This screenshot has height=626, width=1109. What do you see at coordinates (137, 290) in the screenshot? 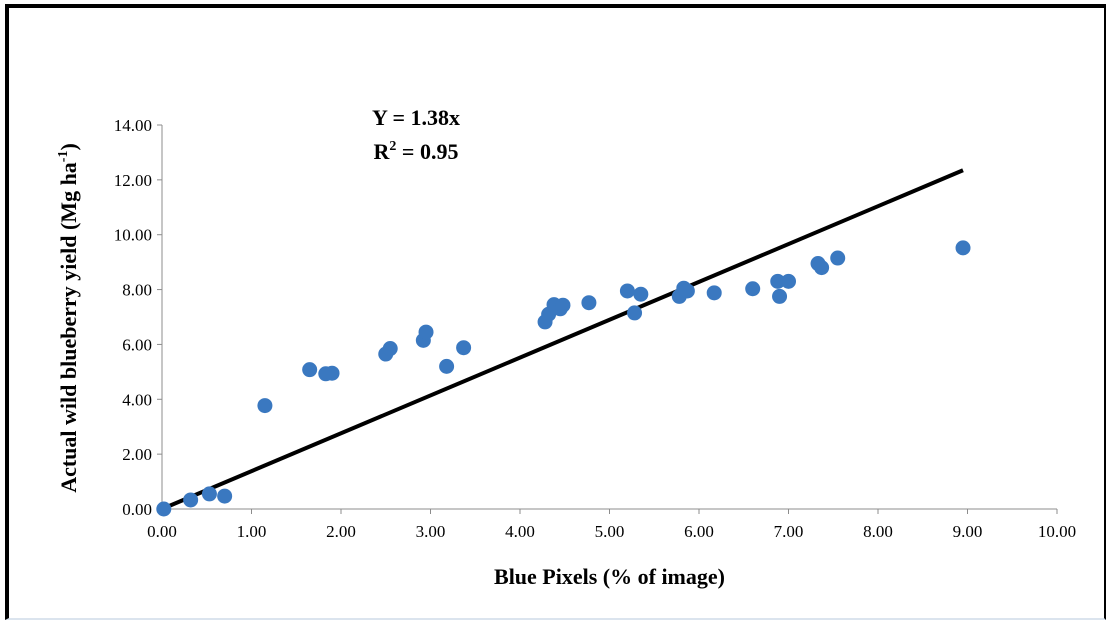
I see `y-tick-label: 8.00` at bounding box center [137, 290].